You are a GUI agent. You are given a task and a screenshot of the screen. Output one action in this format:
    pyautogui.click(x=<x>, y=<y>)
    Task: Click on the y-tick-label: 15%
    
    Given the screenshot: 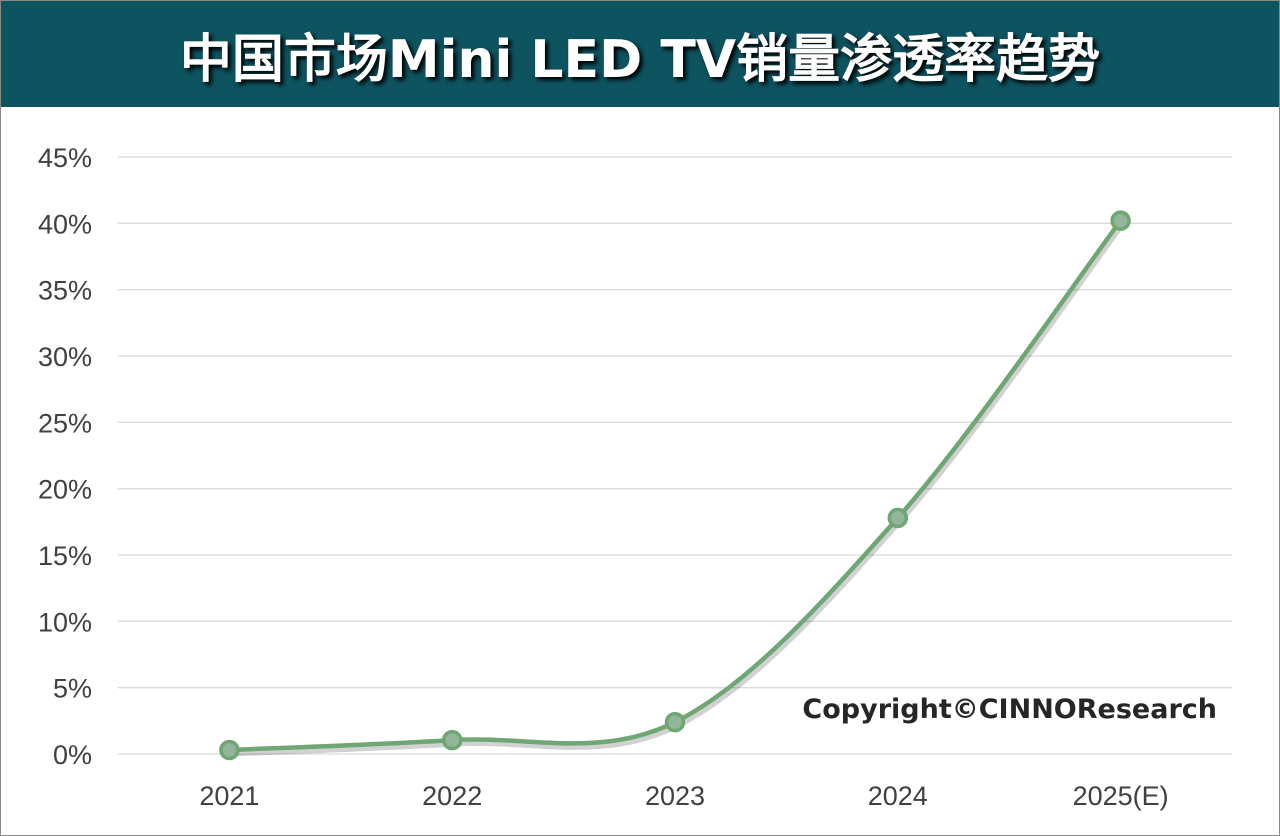 What is the action you would take?
    pyautogui.click(x=65, y=556)
    